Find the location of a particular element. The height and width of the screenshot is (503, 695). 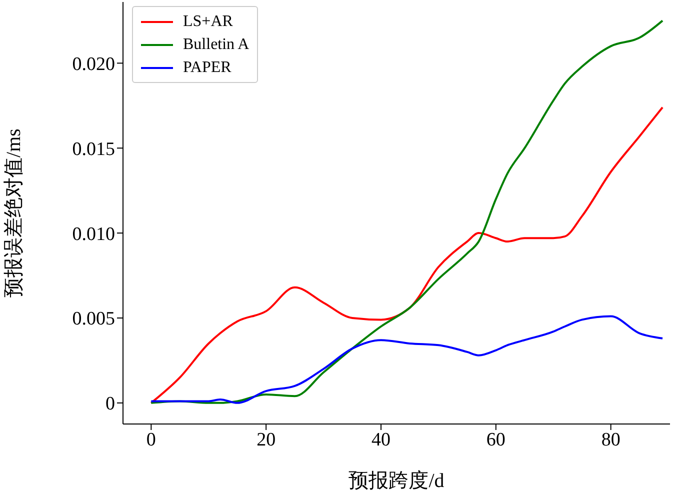

y-tick-label: 0 is located at coordinates (110, 404).